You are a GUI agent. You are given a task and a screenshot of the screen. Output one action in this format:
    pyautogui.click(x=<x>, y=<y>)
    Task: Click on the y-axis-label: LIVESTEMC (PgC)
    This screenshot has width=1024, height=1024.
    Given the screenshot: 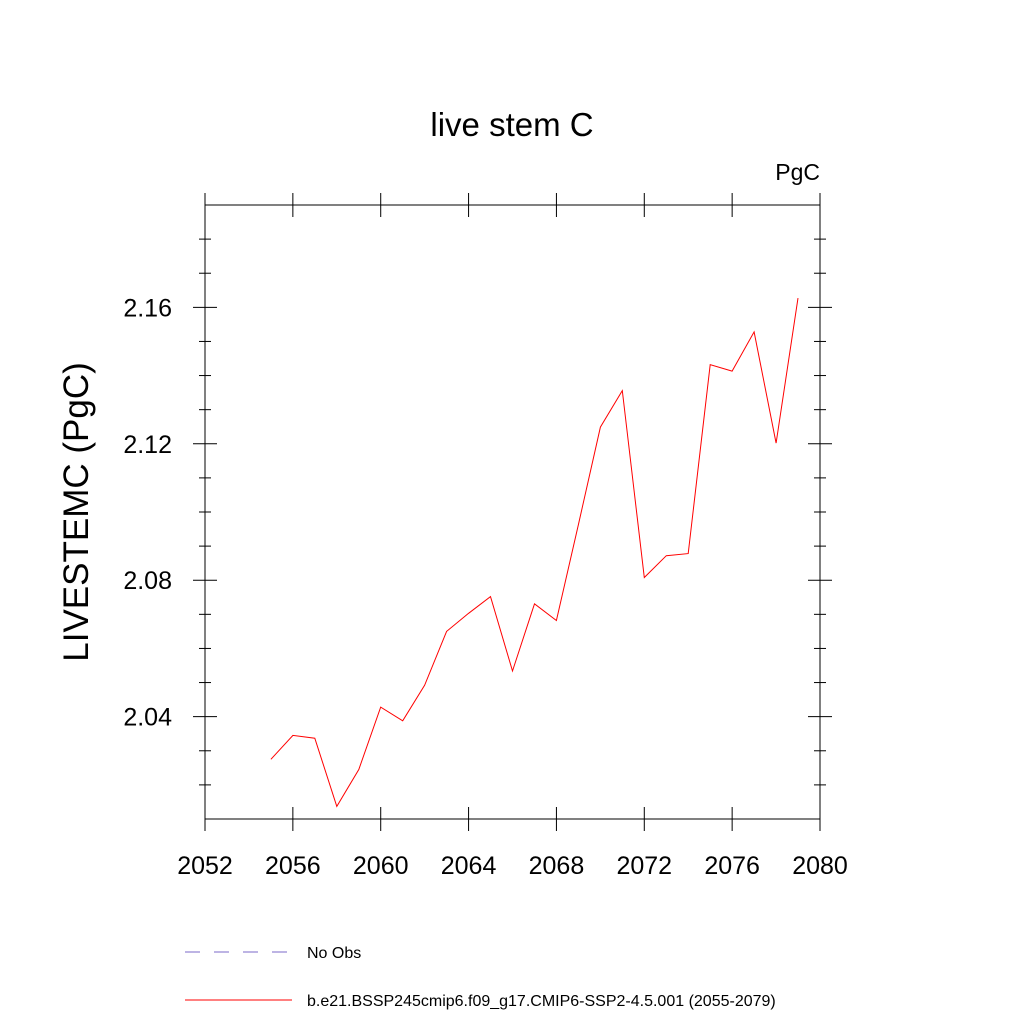 What is the action you would take?
    pyautogui.click(x=76, y=512)
    